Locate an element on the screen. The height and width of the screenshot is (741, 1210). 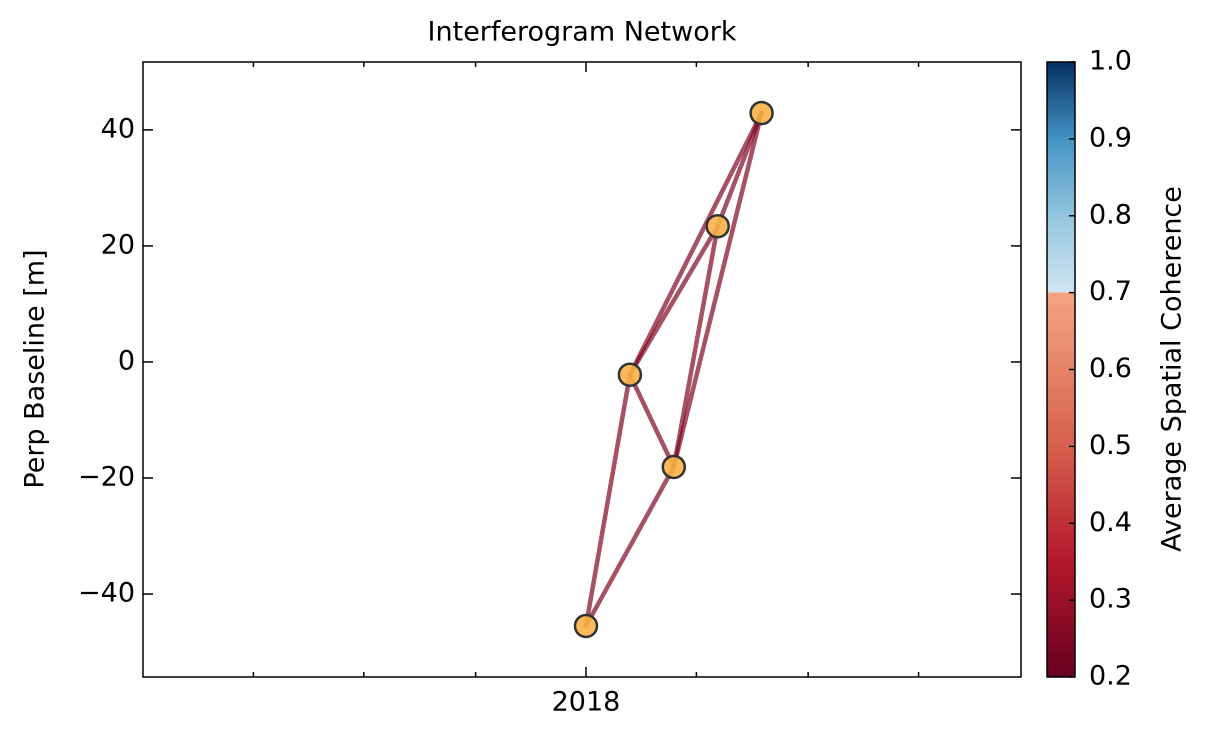
colorbar-tick-label: 0.5 is located at coordinates (1110, 445).